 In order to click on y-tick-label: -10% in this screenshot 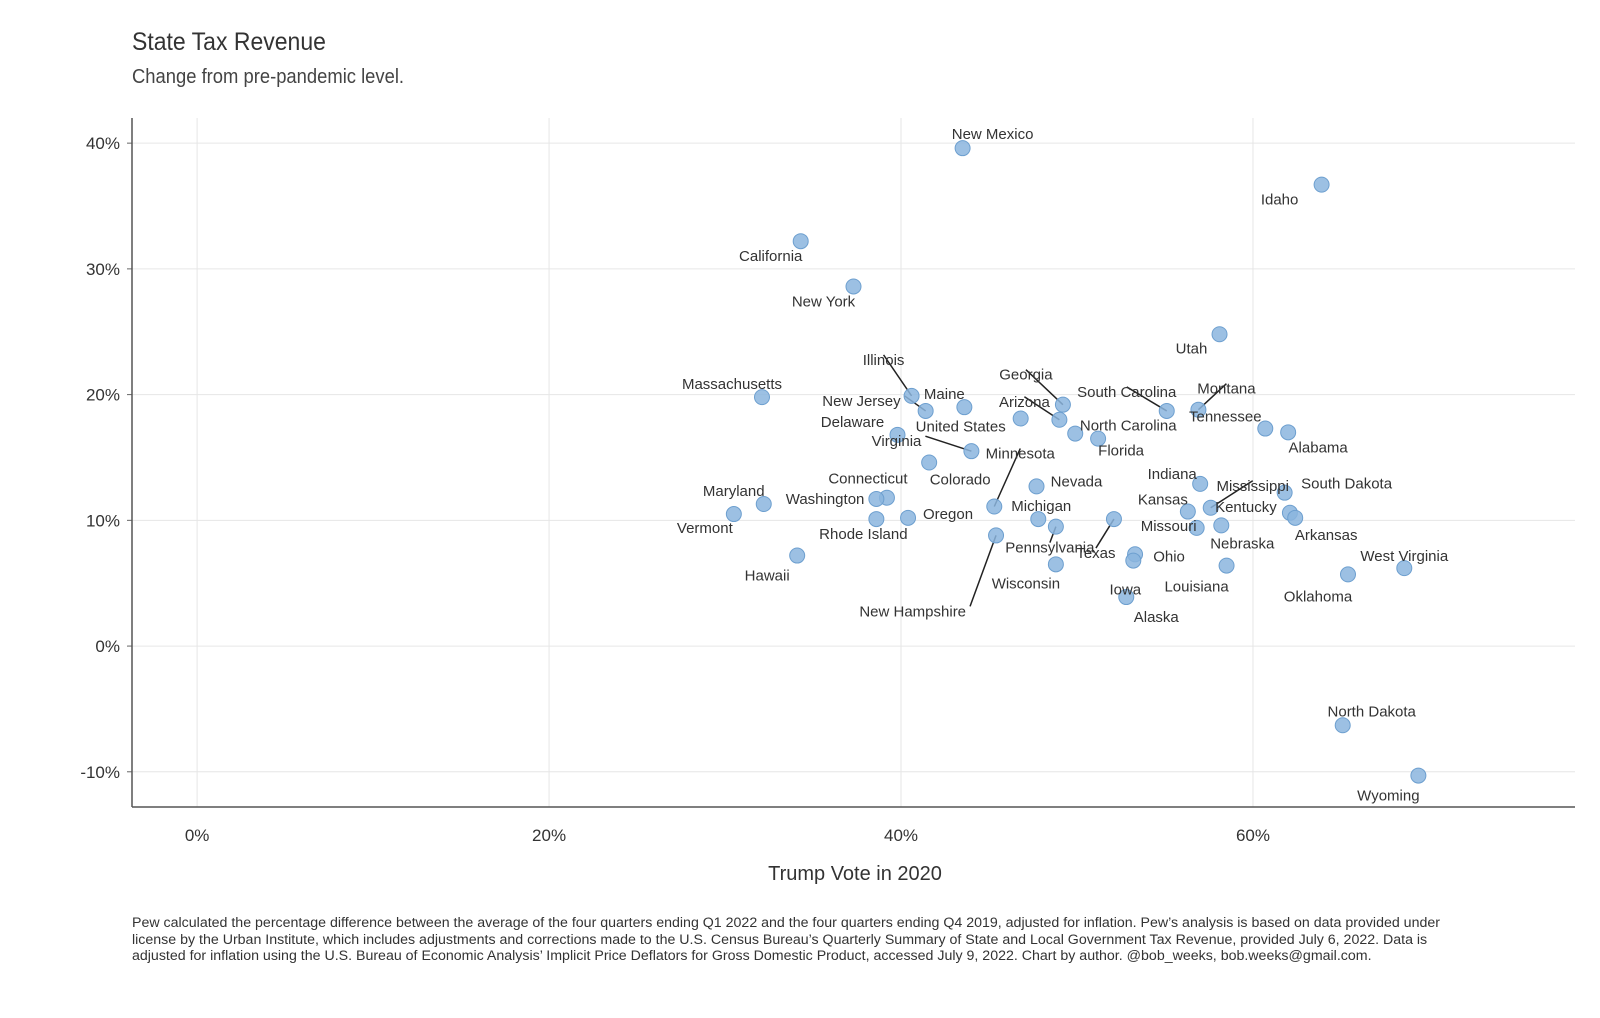, I will do `click(100, 772)`.